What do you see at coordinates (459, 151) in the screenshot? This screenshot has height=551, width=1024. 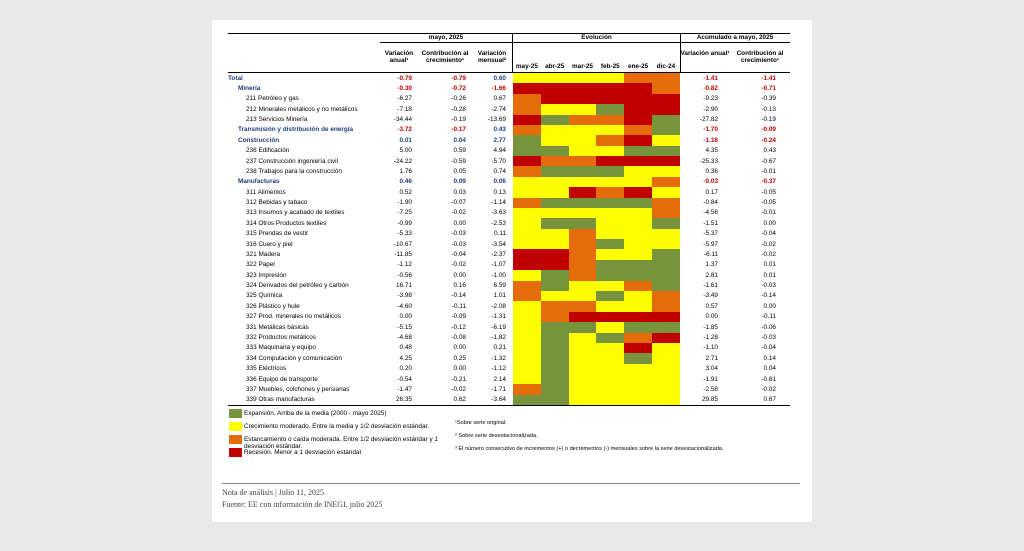 I see `cell-value: 0.59` at bounding box center [459, 151].